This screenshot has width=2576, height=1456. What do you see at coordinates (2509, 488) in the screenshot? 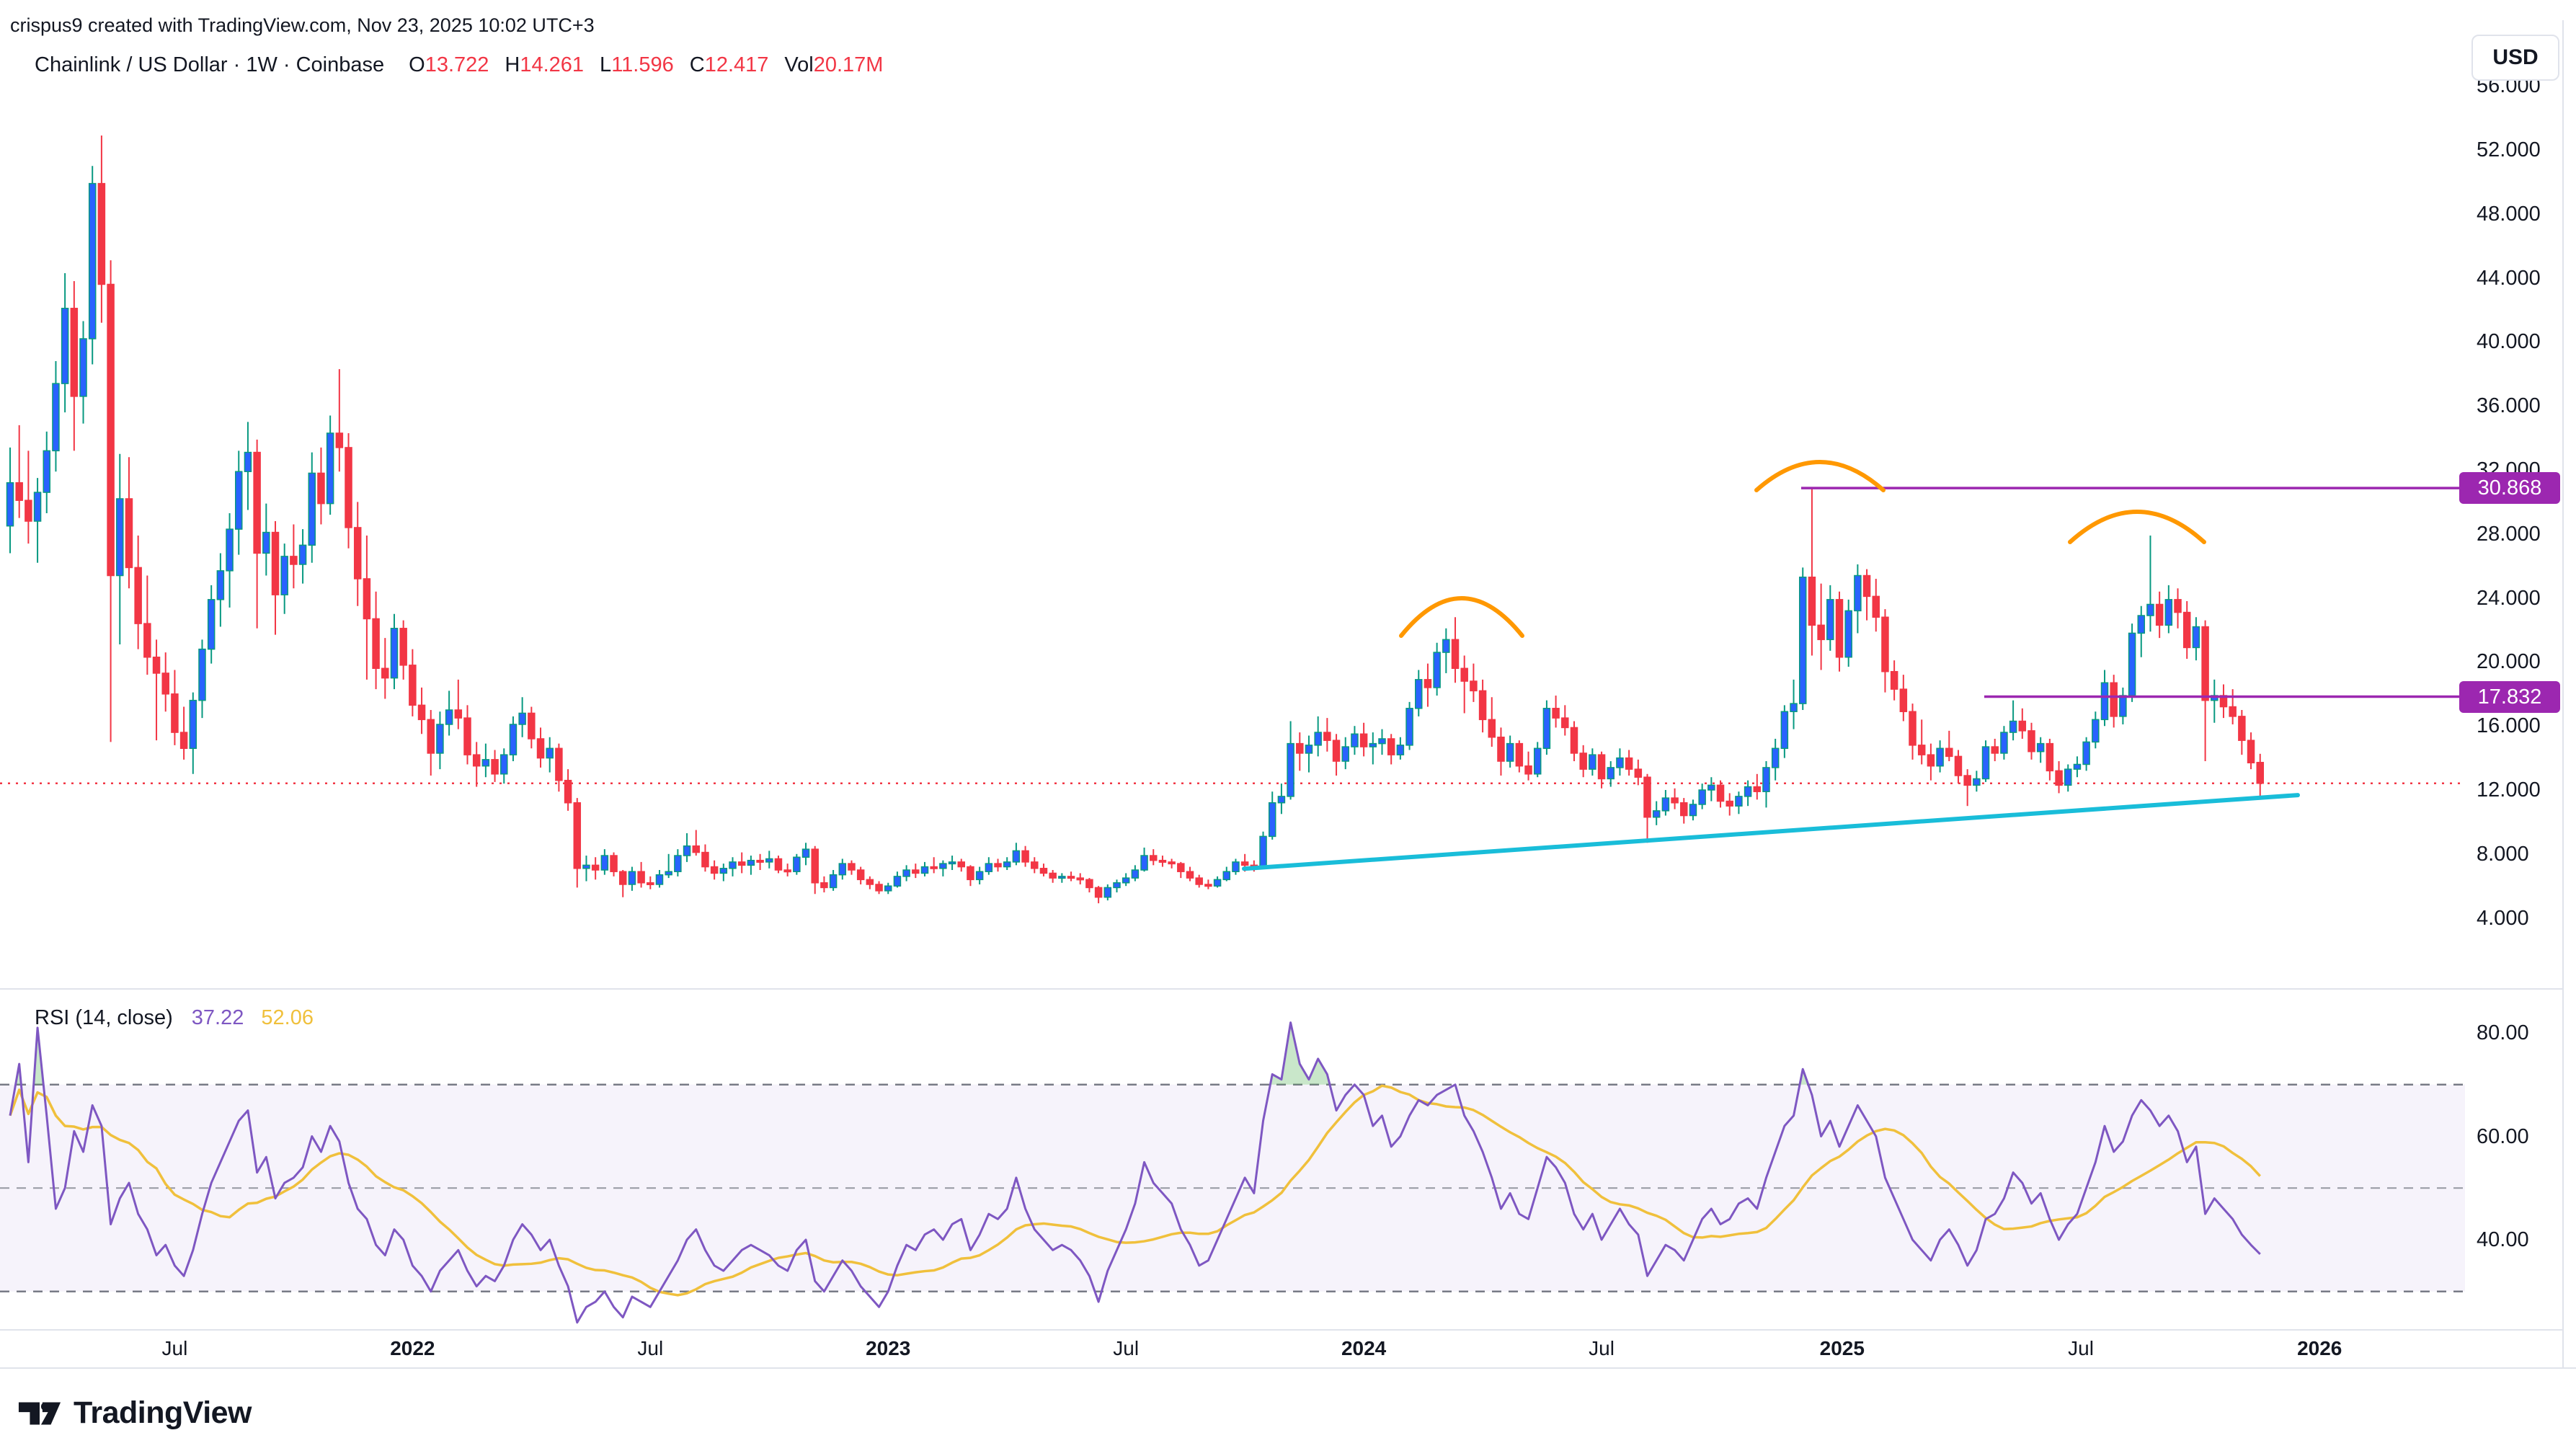
I see `price-level-badge: 30.868` at bounding box center [2509, 488].